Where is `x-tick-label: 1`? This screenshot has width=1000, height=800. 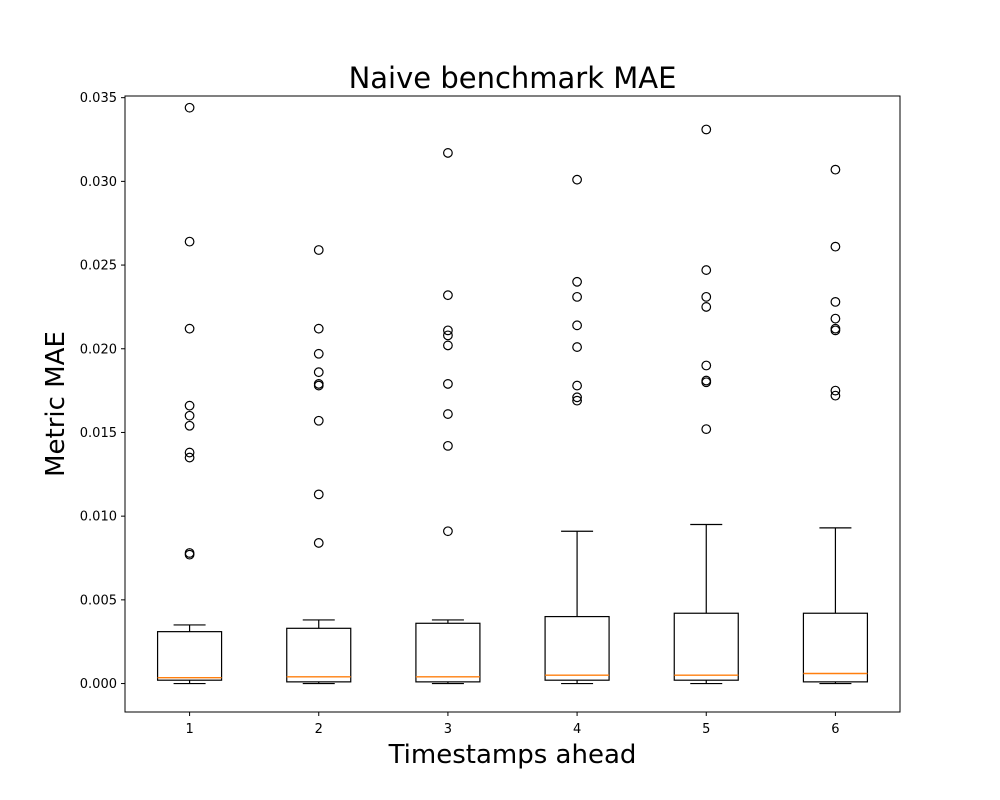
x-tick-label: 1 is located at coordinates (189, 729).